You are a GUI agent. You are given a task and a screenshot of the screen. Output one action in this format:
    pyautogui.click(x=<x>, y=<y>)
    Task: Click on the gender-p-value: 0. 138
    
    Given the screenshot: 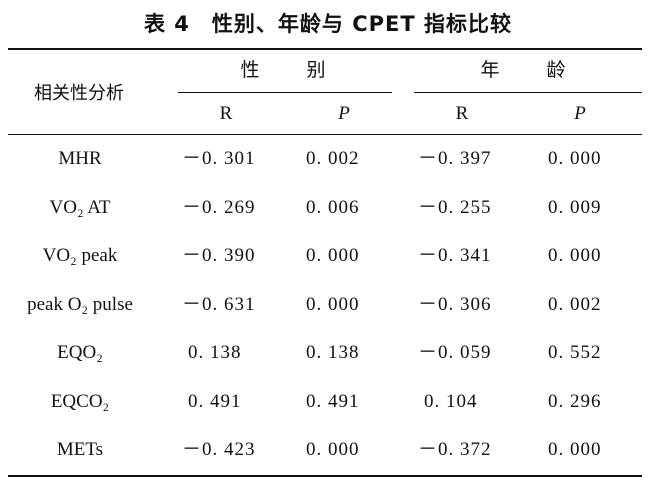 What is the action you would take?
    pyautogui.click(x=333, y=352)
    